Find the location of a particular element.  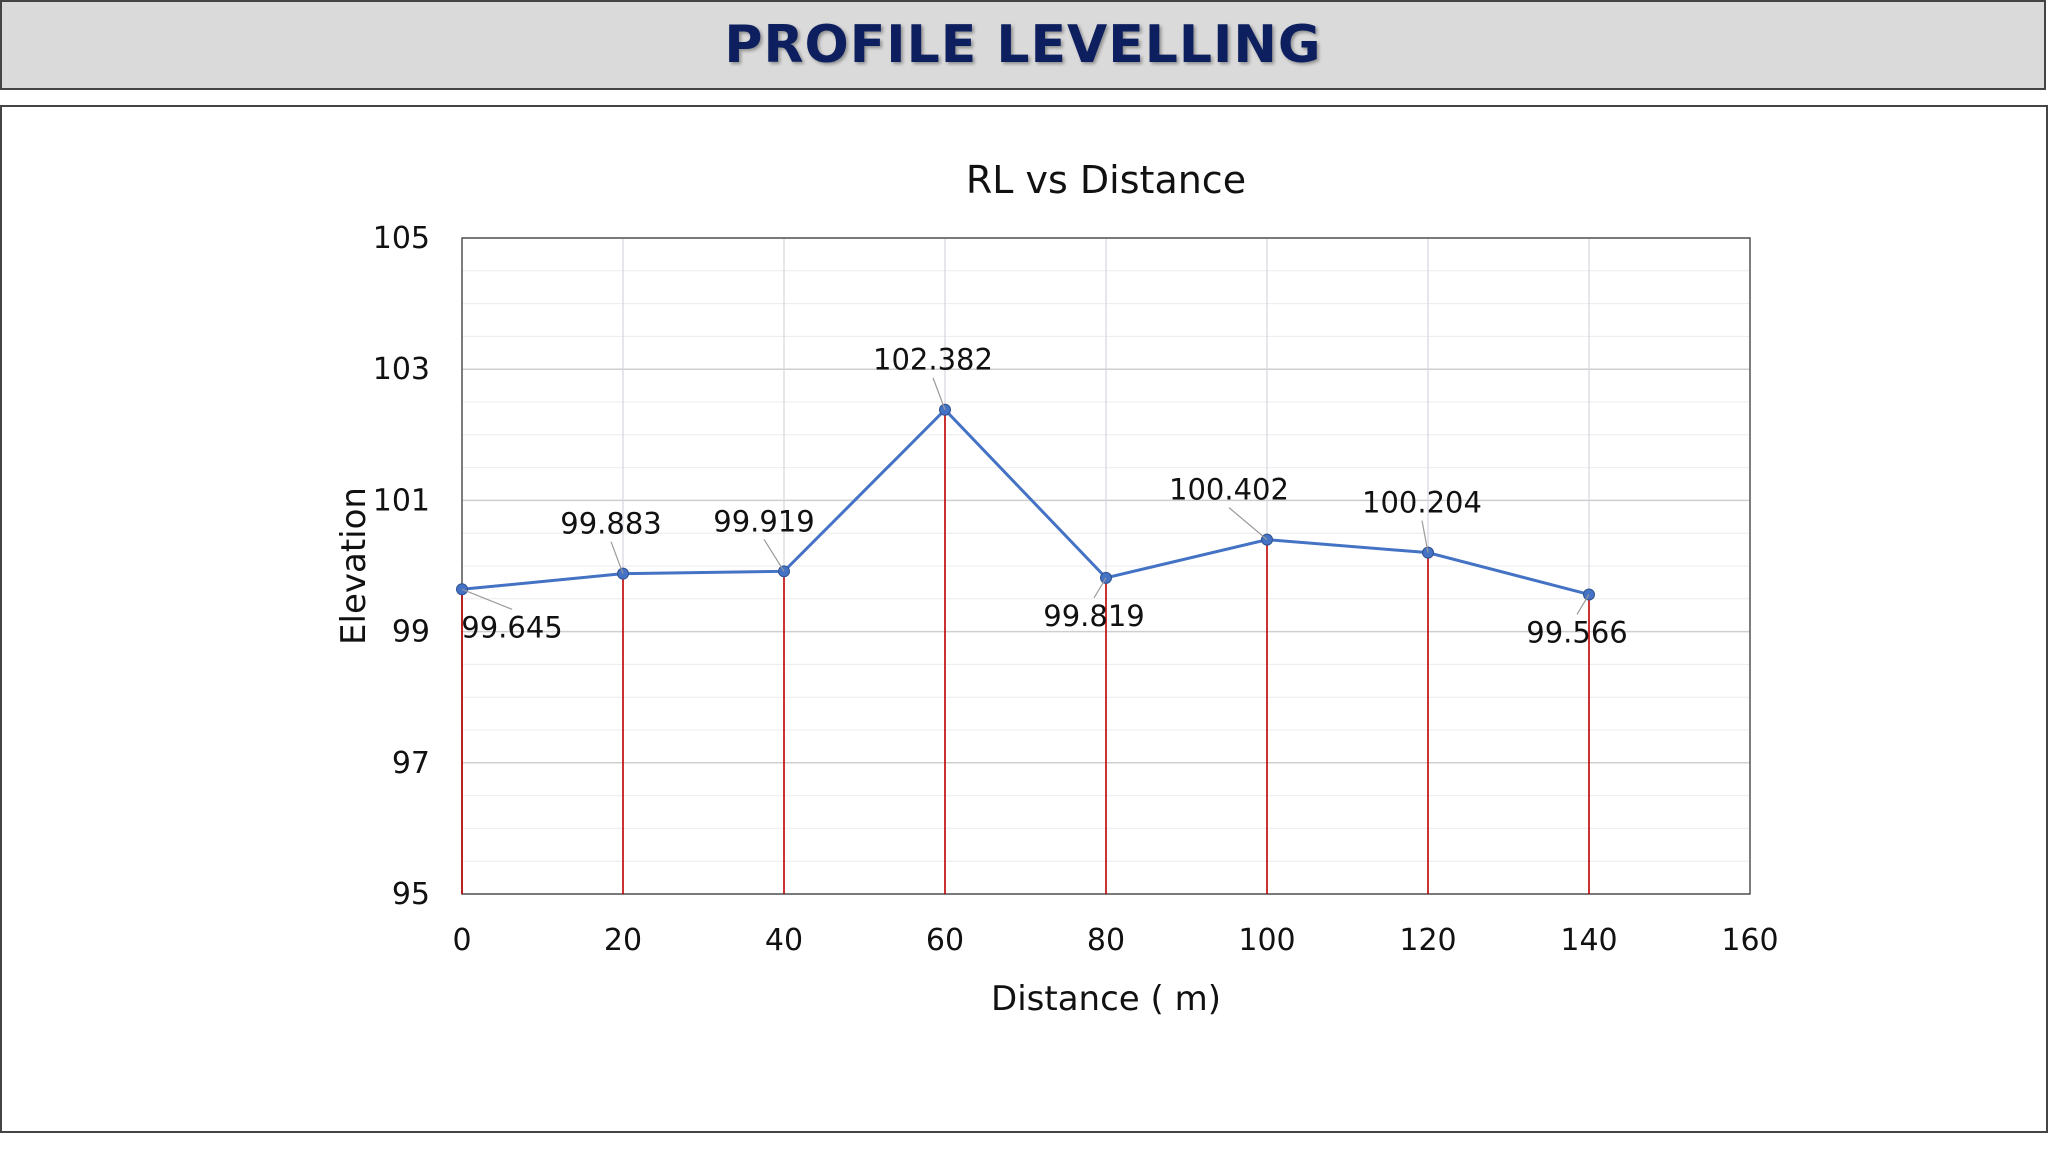

data-label: 99.819 is located at coordinates (1093, 616).